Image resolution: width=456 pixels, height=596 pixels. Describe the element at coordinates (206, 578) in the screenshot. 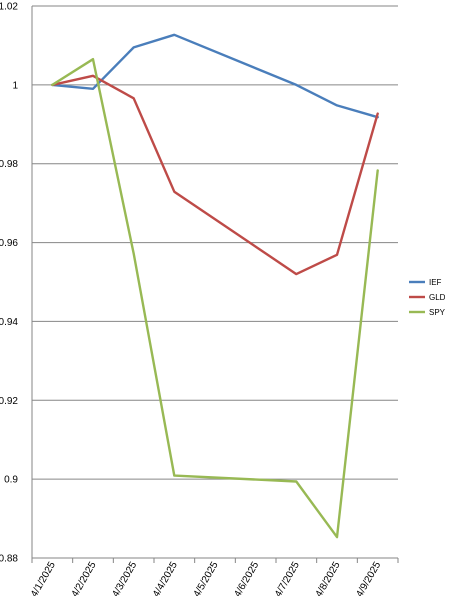

I see `x-tick-label: 4/5/2025` at that location.